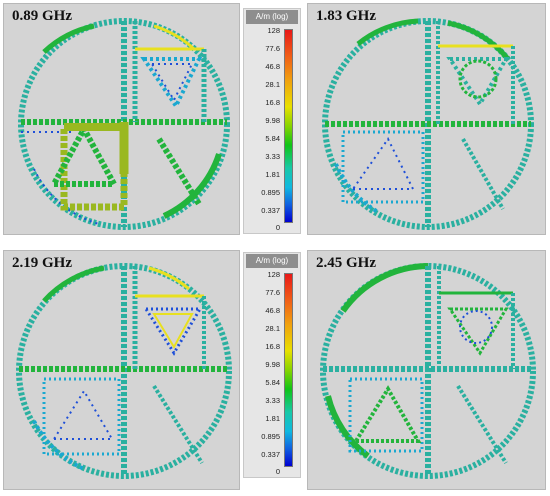  What do you see at coordinates (346, 16) in the screenshot?
I see `frequency-label: 1.83 GHz` at bounding box center [346, 16].